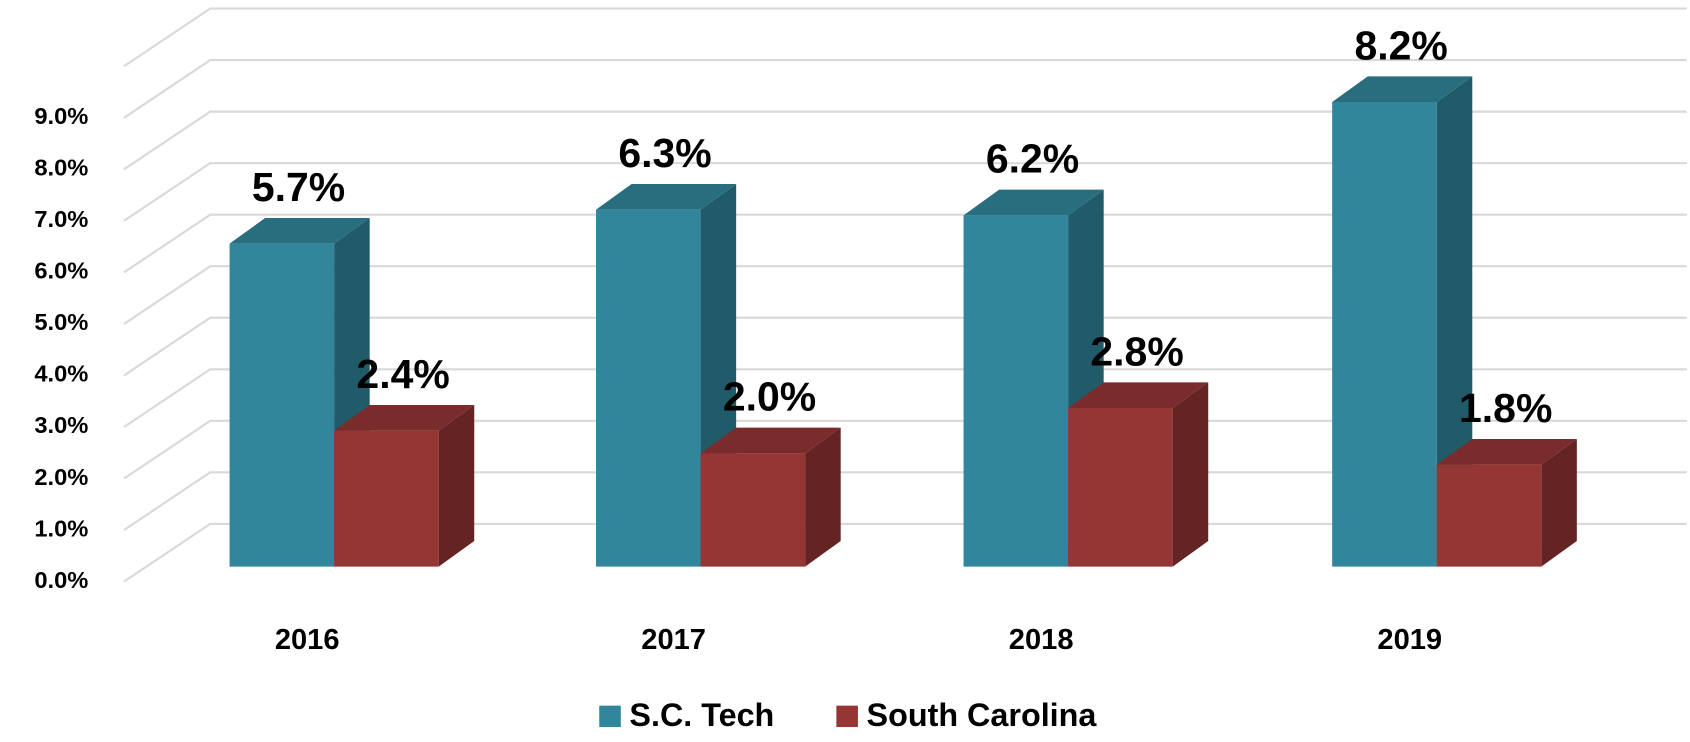 The height and width of the screenshot is (742, 1690). I want to click on y-tick-label: 7.0%, so click(61, 220).